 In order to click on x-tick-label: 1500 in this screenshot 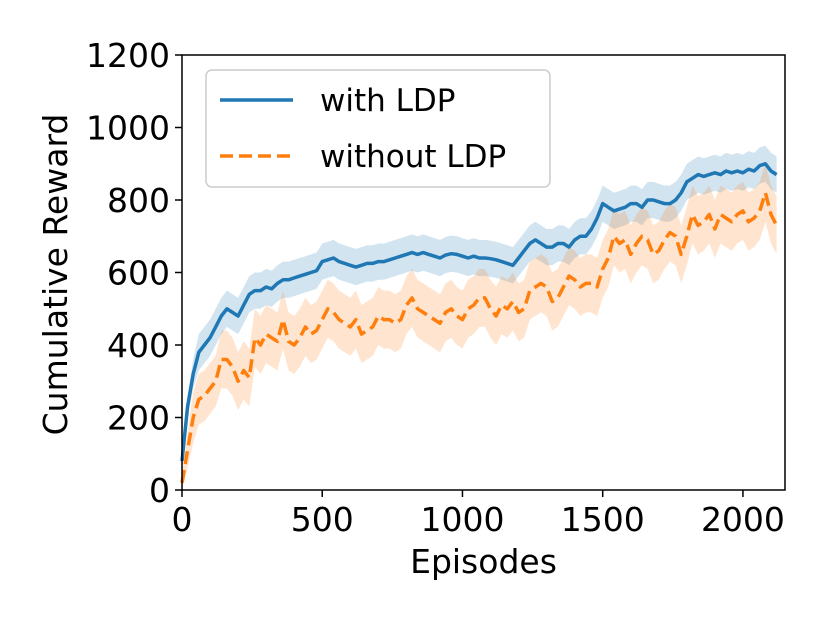, I will do `click(603, 519)`.